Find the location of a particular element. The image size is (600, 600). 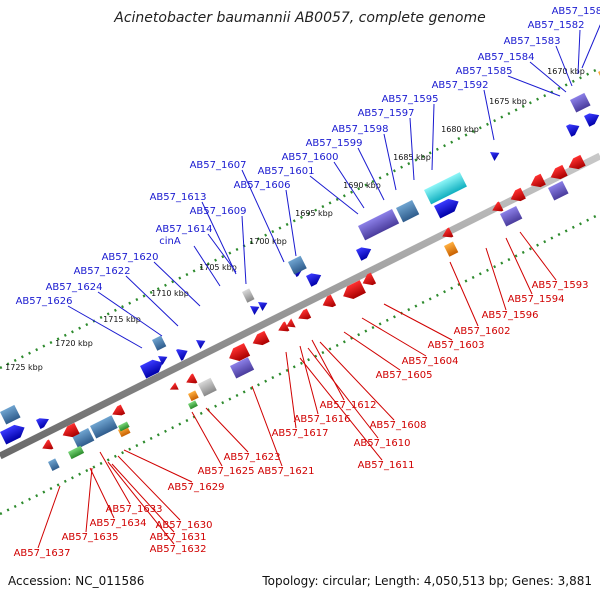

forward-gene-11-shape is located at coordinates (314, 280).